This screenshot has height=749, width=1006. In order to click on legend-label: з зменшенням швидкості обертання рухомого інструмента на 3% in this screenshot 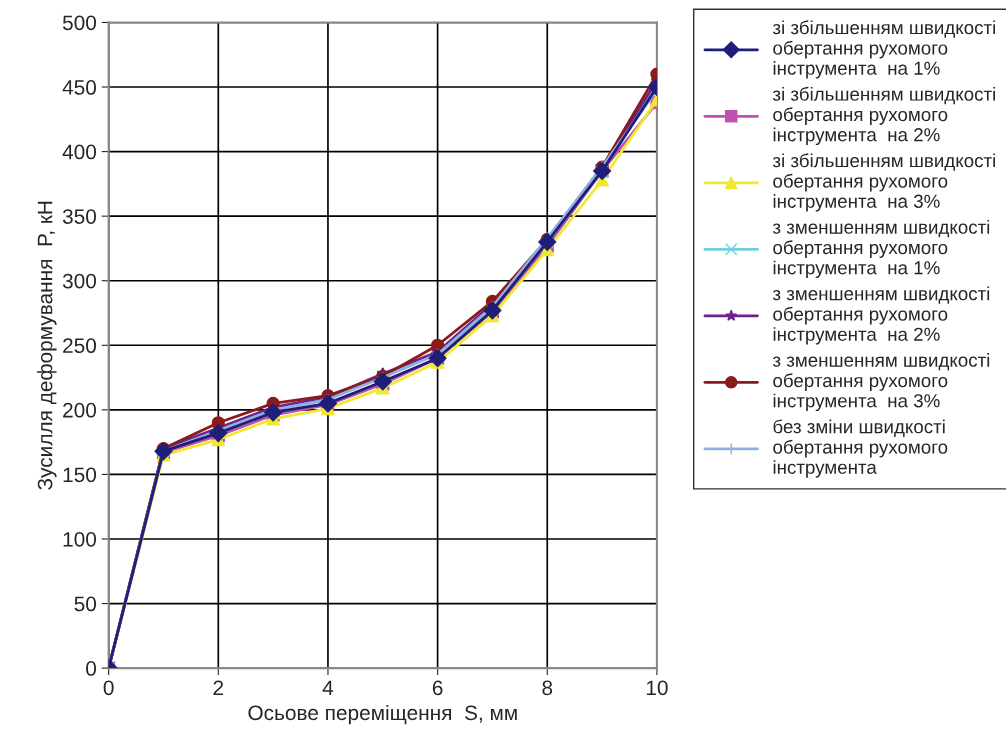, I will do `click(881, 382)`.